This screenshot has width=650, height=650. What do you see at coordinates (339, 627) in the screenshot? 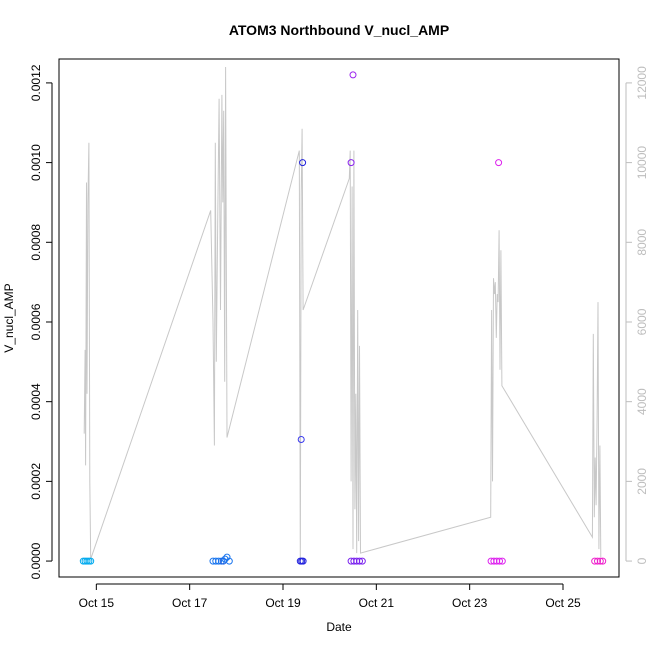
I see `x-axis-label: Date` at bounding box center [339, 627].